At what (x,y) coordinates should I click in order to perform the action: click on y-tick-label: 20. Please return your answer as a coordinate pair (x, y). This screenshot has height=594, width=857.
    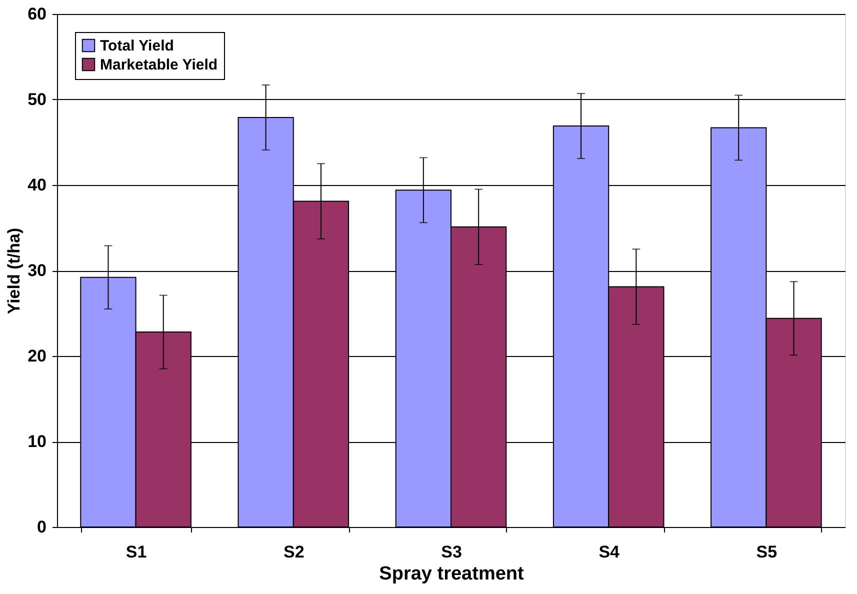
    Looking at the image, I should click on (37, 356).